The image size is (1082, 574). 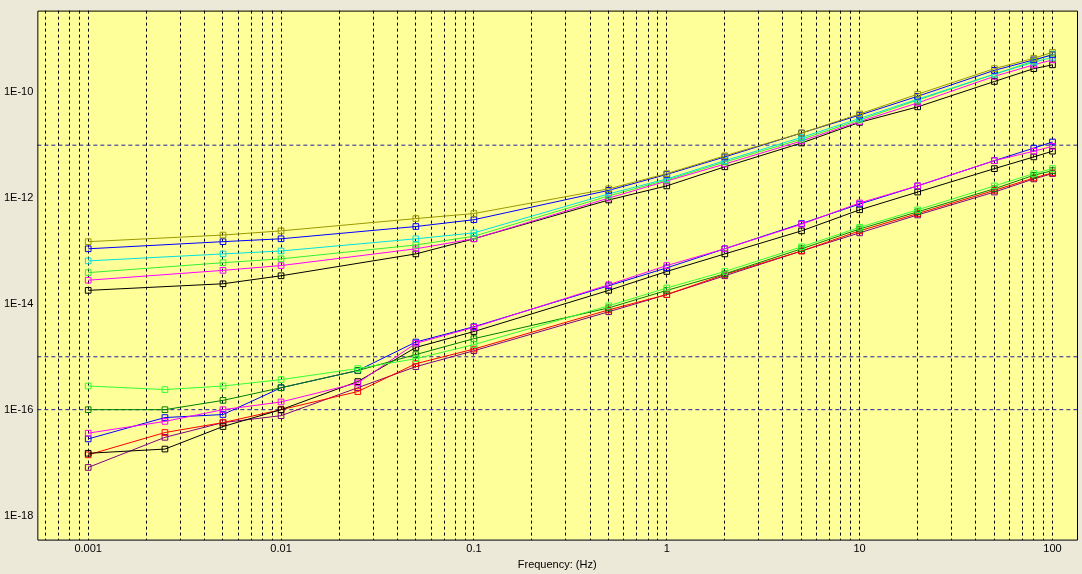 What do you see at coordinates (666, 548) in the screenshot?
I see `x-tick-label: 1` at bounding box center [666, 548].